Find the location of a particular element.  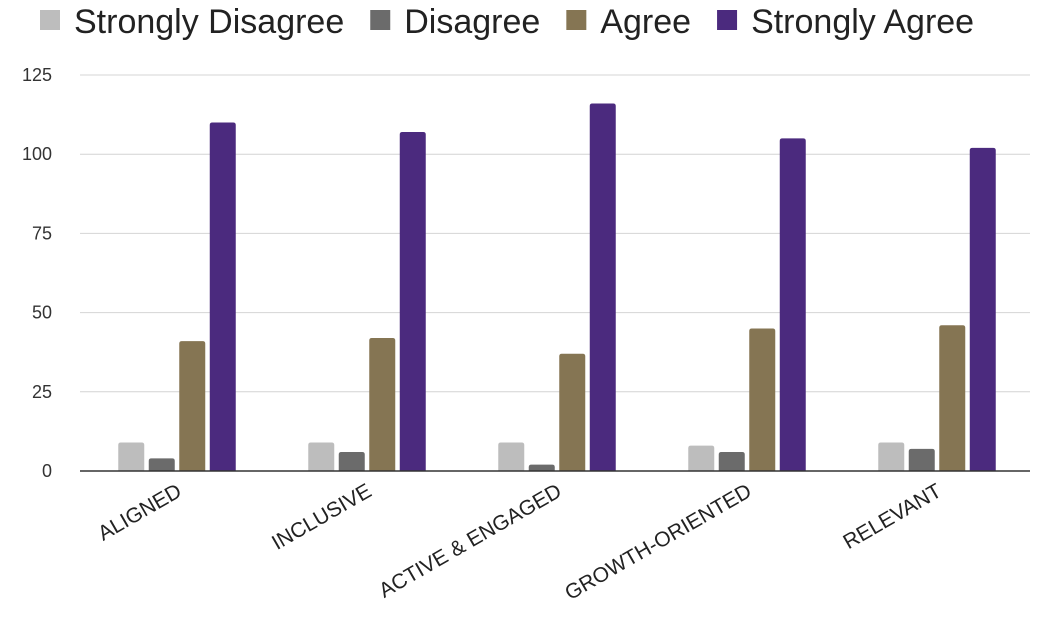

bar-inclusive-disagree is located at coordinates (351, 461).